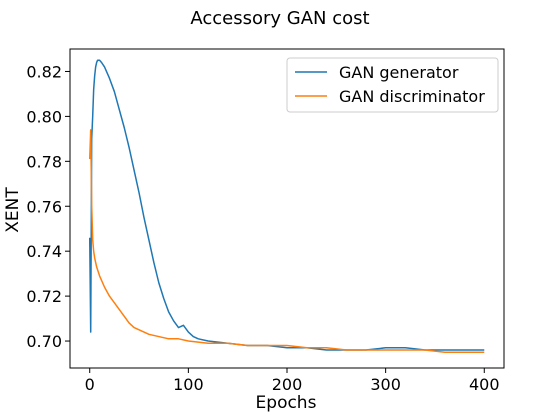  Describe the element at coordinates (286, 403) in the screenshot. I see `x-axis-label: Epochs` at that location.